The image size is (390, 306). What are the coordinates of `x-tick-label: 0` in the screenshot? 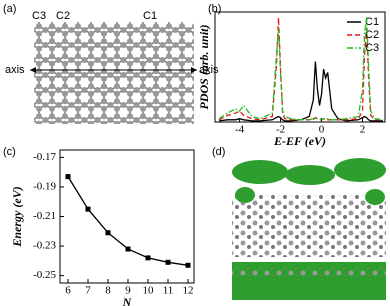 It's located at (322, 130).